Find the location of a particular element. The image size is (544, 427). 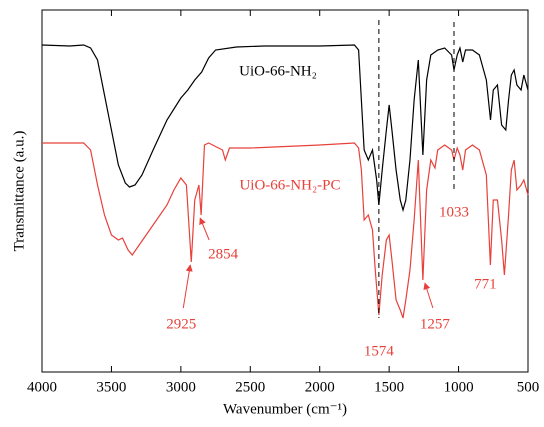

annotation-label: 771 is located at coordinates (485, 284).